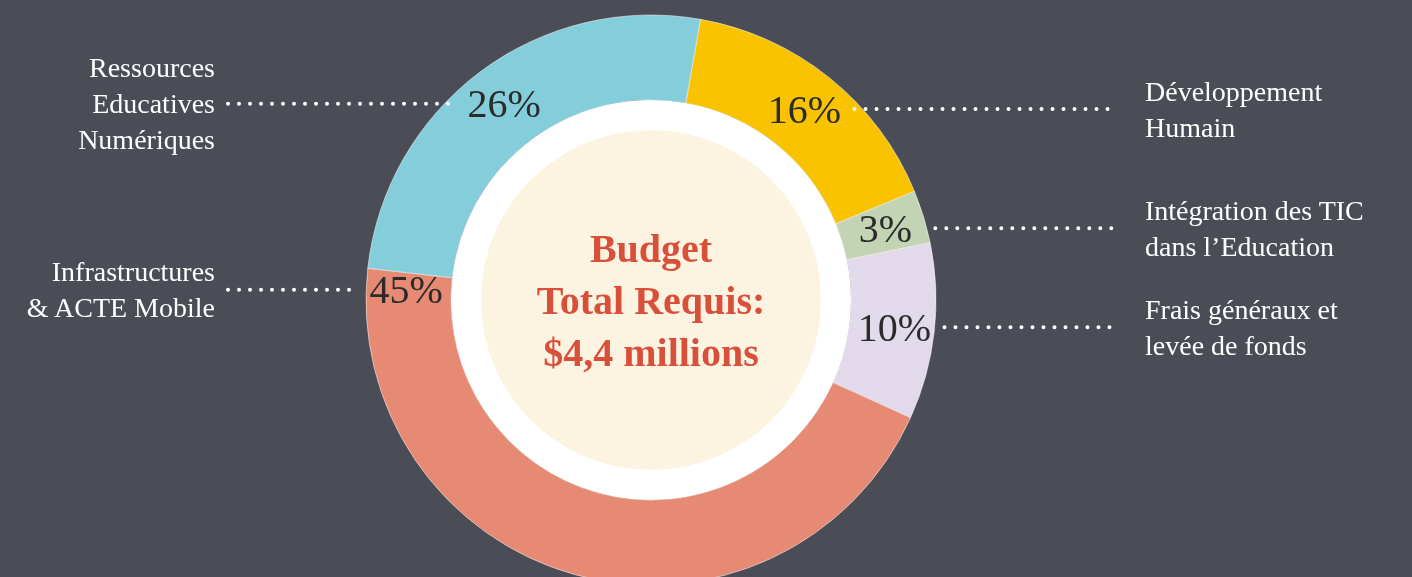  What do you see at coordinates (1254, 228) in the screenshot?
I see `slice-label: Intégration des TIC dans l’Education` at bounding box center [1254, 228].